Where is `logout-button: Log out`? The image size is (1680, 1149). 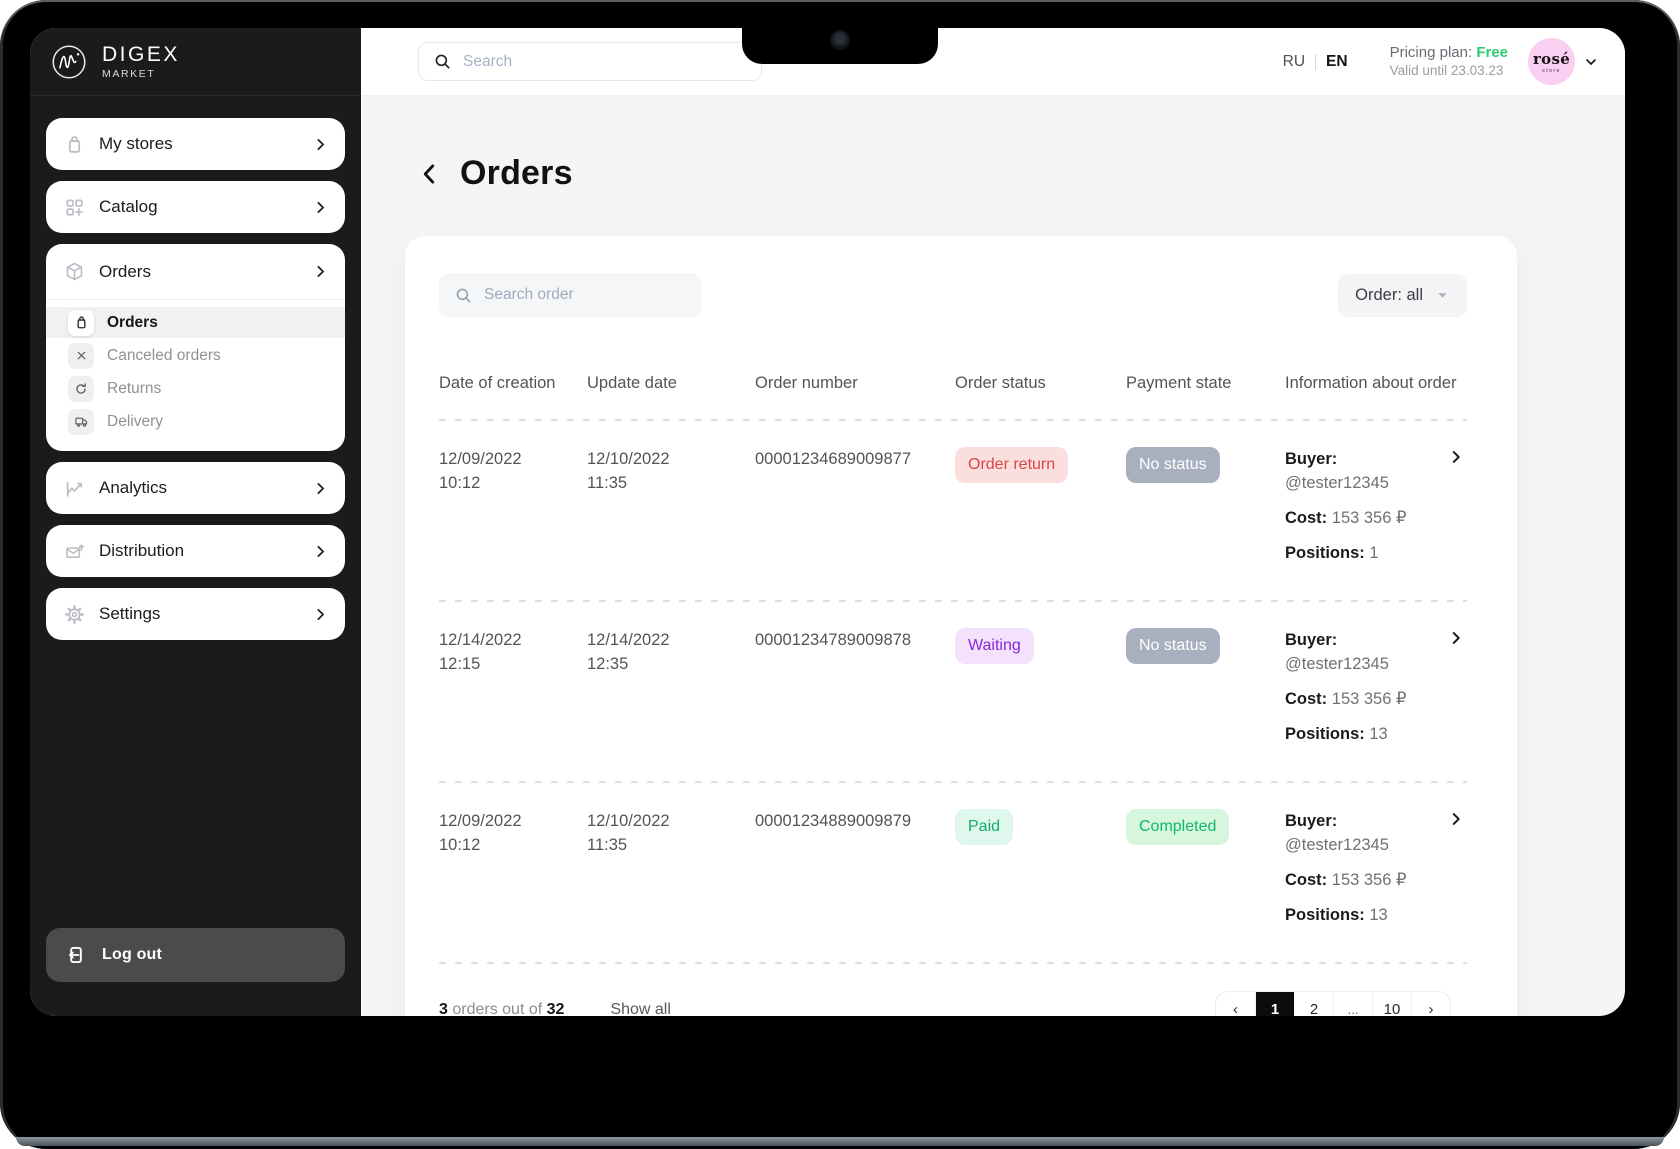
logout-button: Log out is located at coordinates (195, 955).